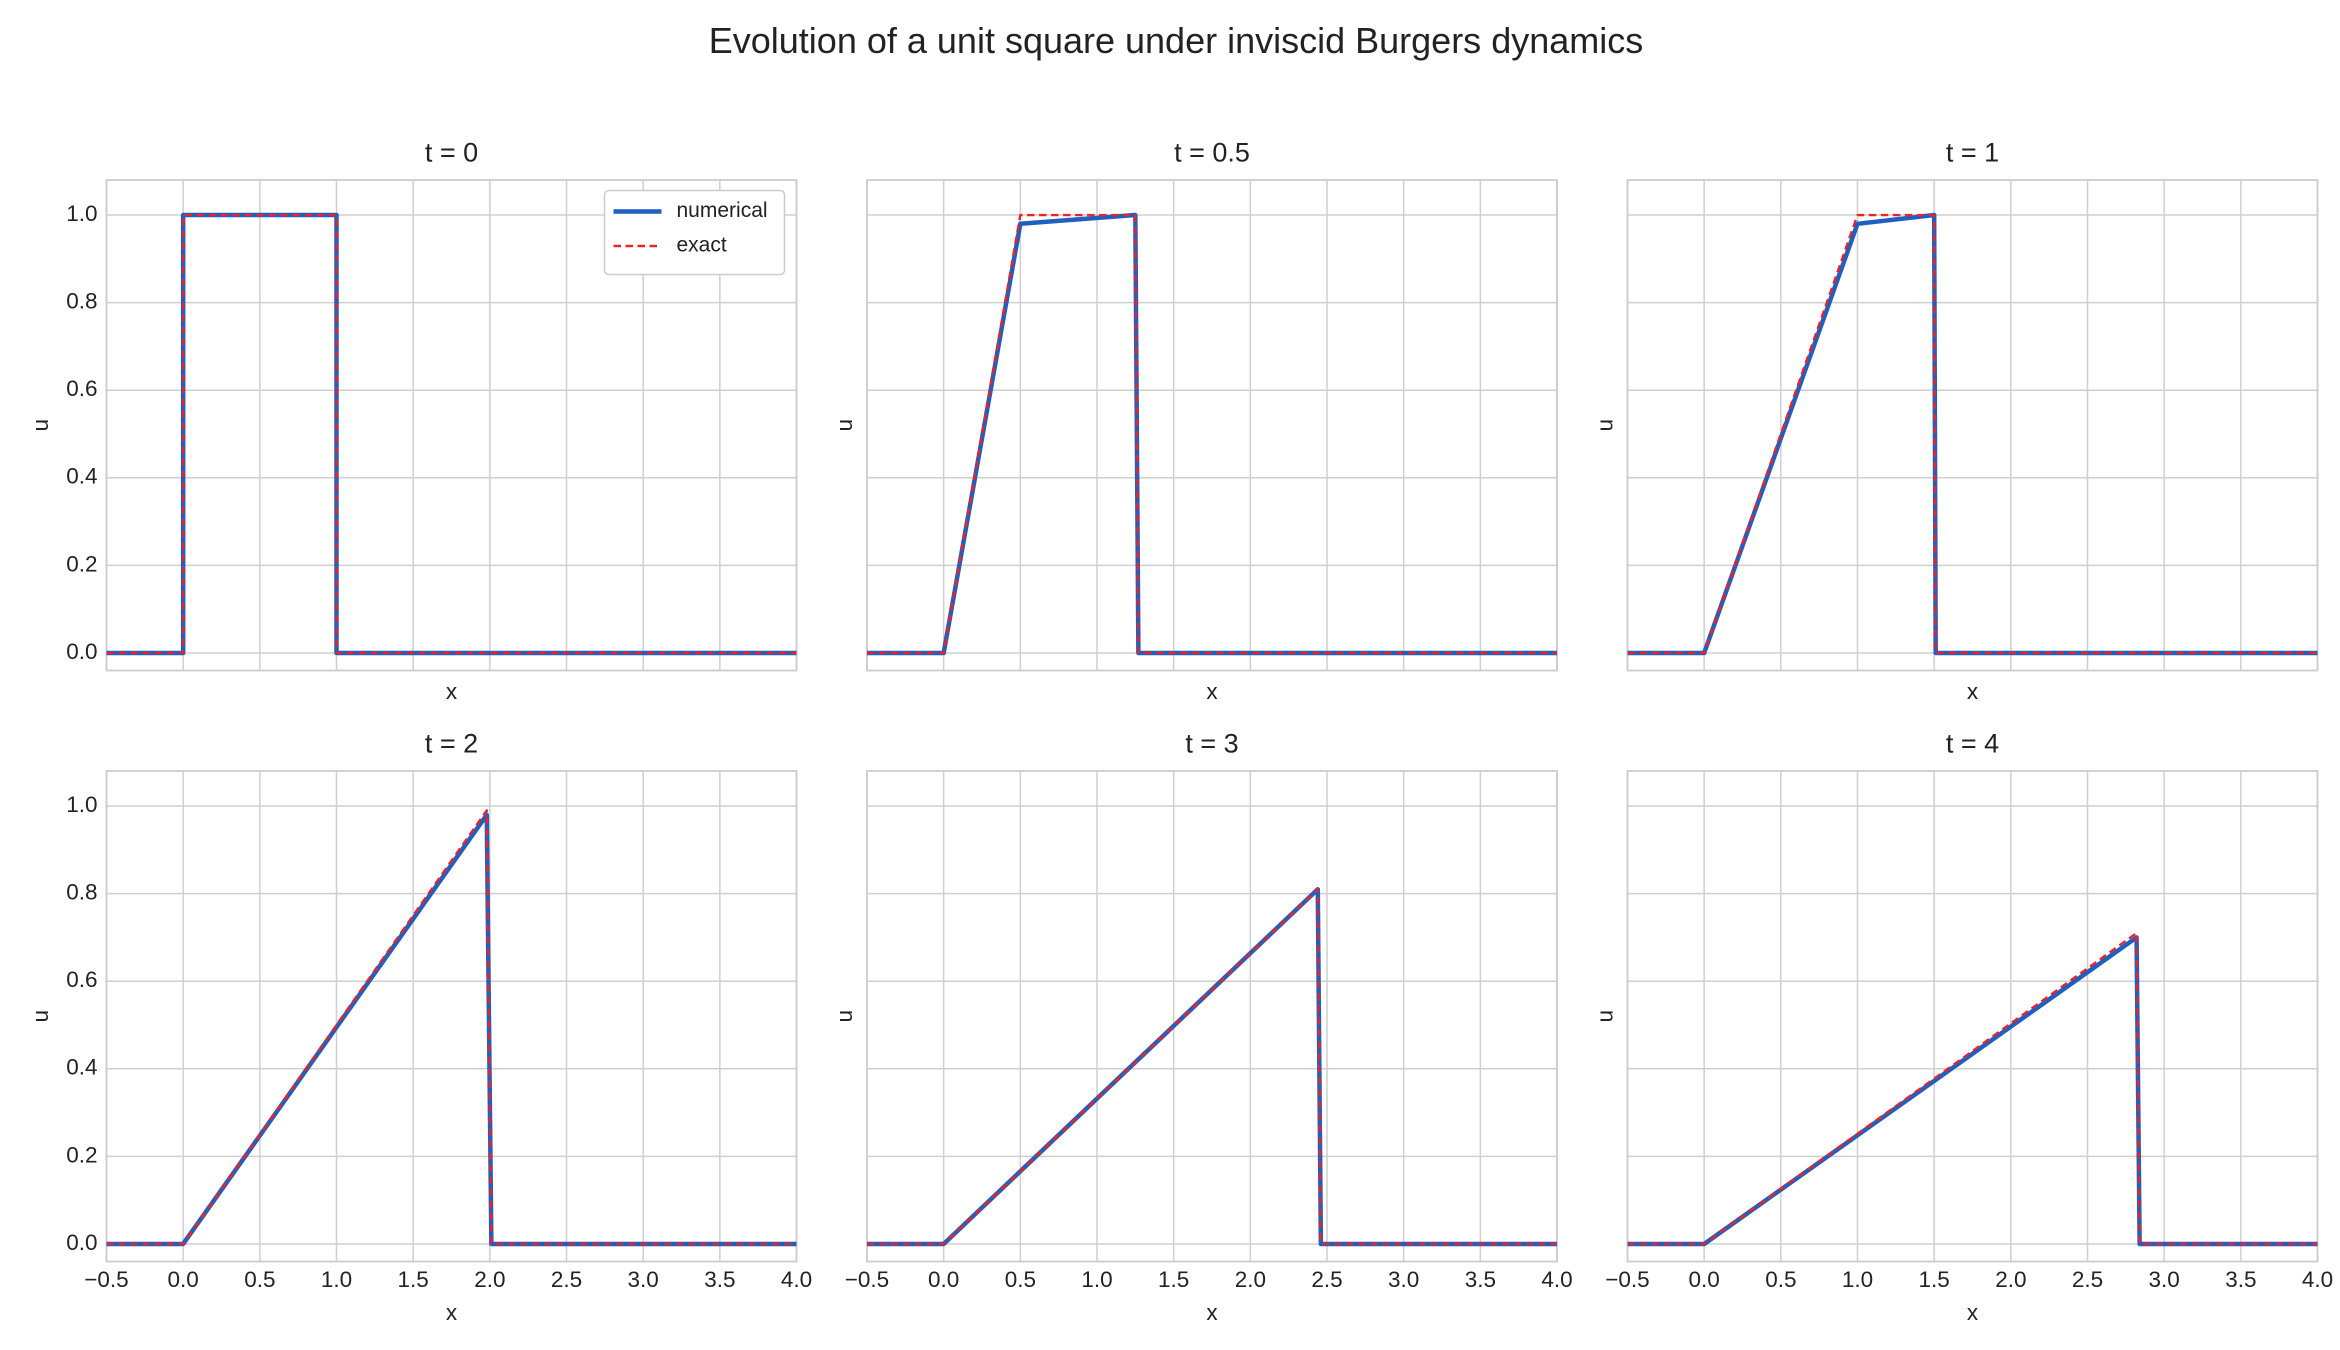  What do you see at coordinates (694, 232) in the screenshot?
I see `legend: numerical exact` at bounding box center [694, 232].